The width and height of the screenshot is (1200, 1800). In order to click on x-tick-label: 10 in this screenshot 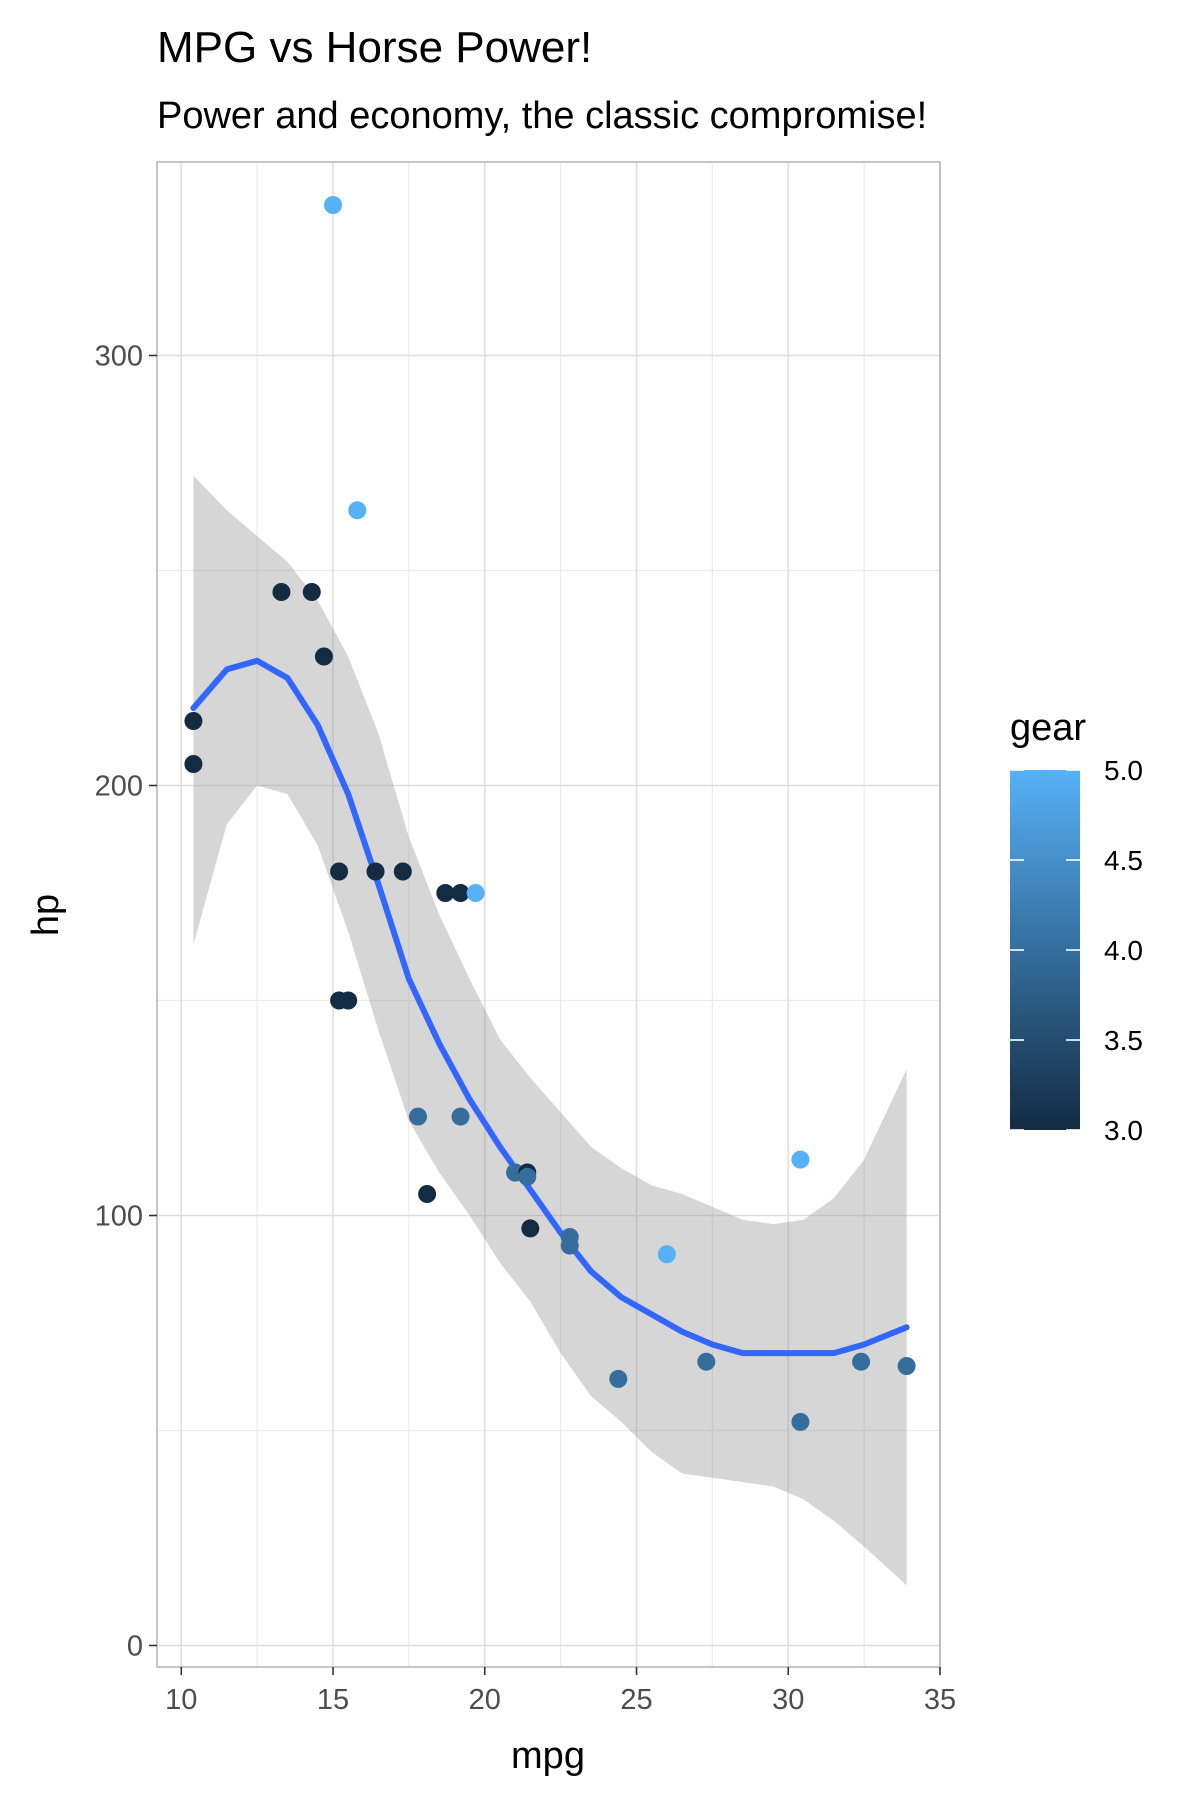, I will do `click(181, 1700)`.